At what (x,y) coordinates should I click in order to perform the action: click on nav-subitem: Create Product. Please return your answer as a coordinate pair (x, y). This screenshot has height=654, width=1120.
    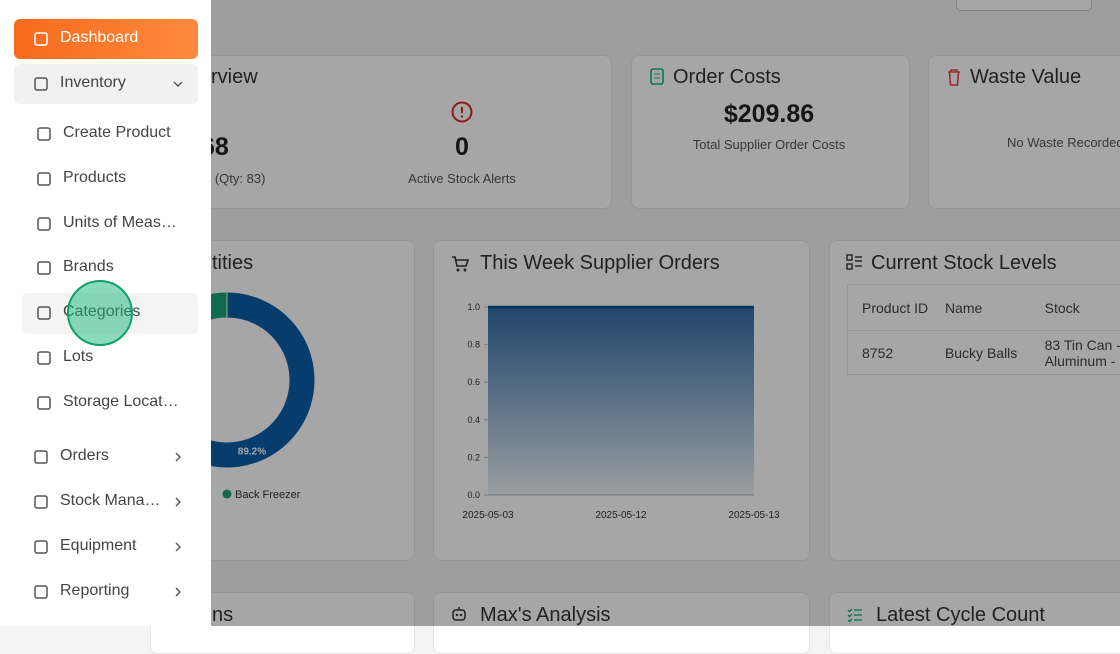
    Looking at the image, I should click on (117, 133).